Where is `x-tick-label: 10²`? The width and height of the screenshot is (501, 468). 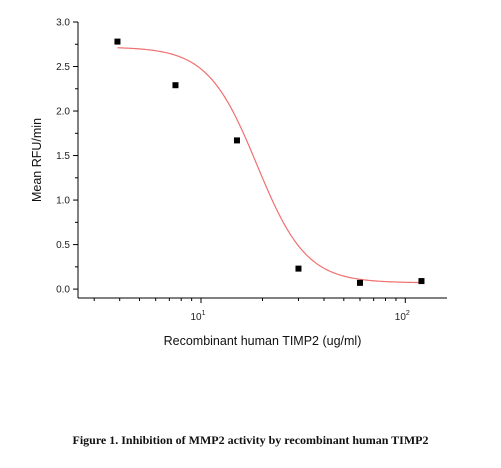 x-tick-label: 10² is located at coordinates (402, 316).